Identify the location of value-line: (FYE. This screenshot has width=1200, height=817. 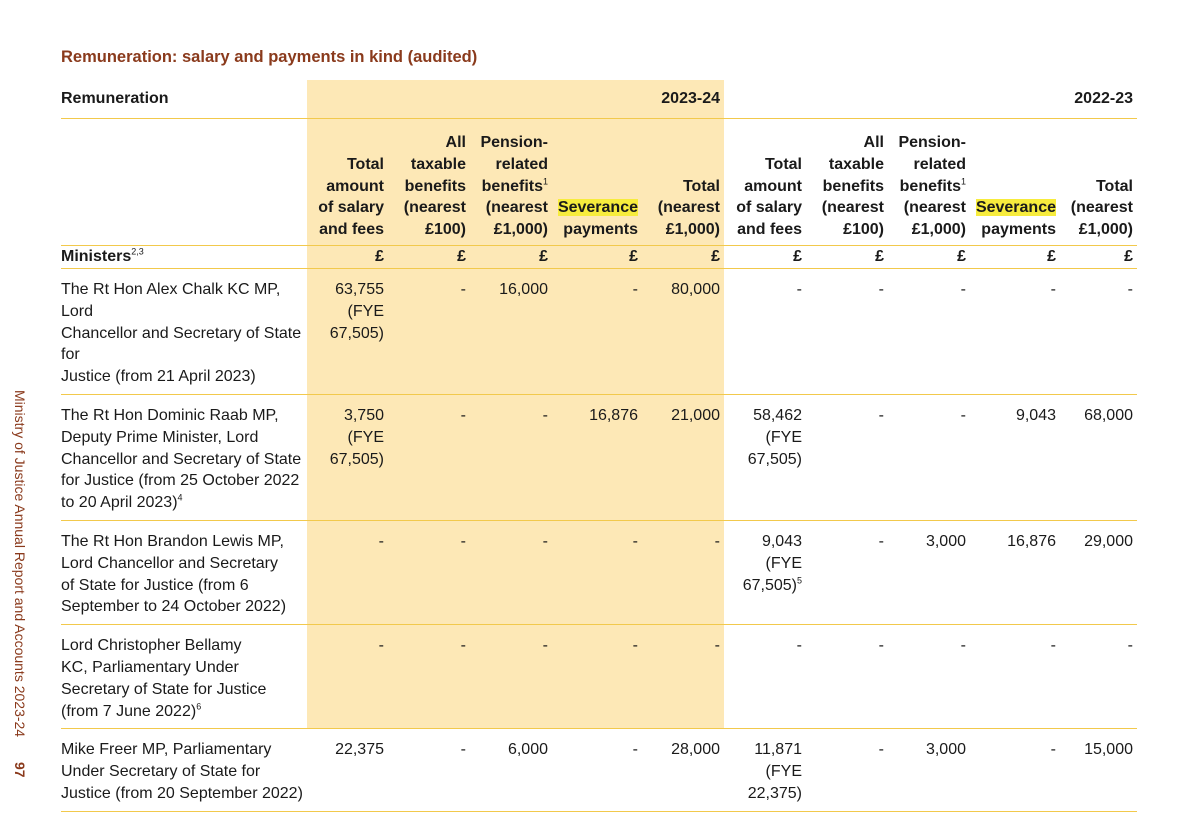
(783, 437).